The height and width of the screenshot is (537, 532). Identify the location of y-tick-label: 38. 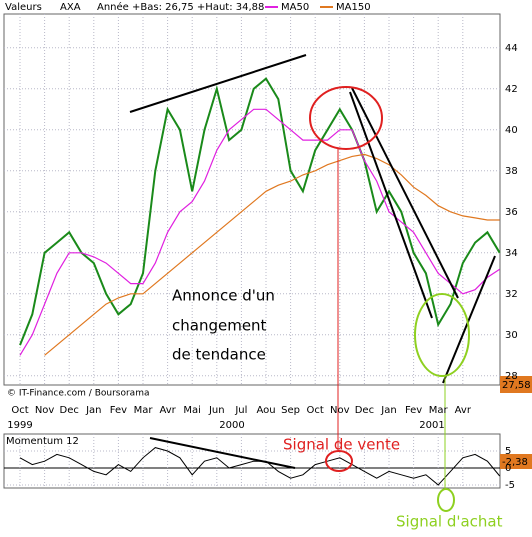
(511, 171).